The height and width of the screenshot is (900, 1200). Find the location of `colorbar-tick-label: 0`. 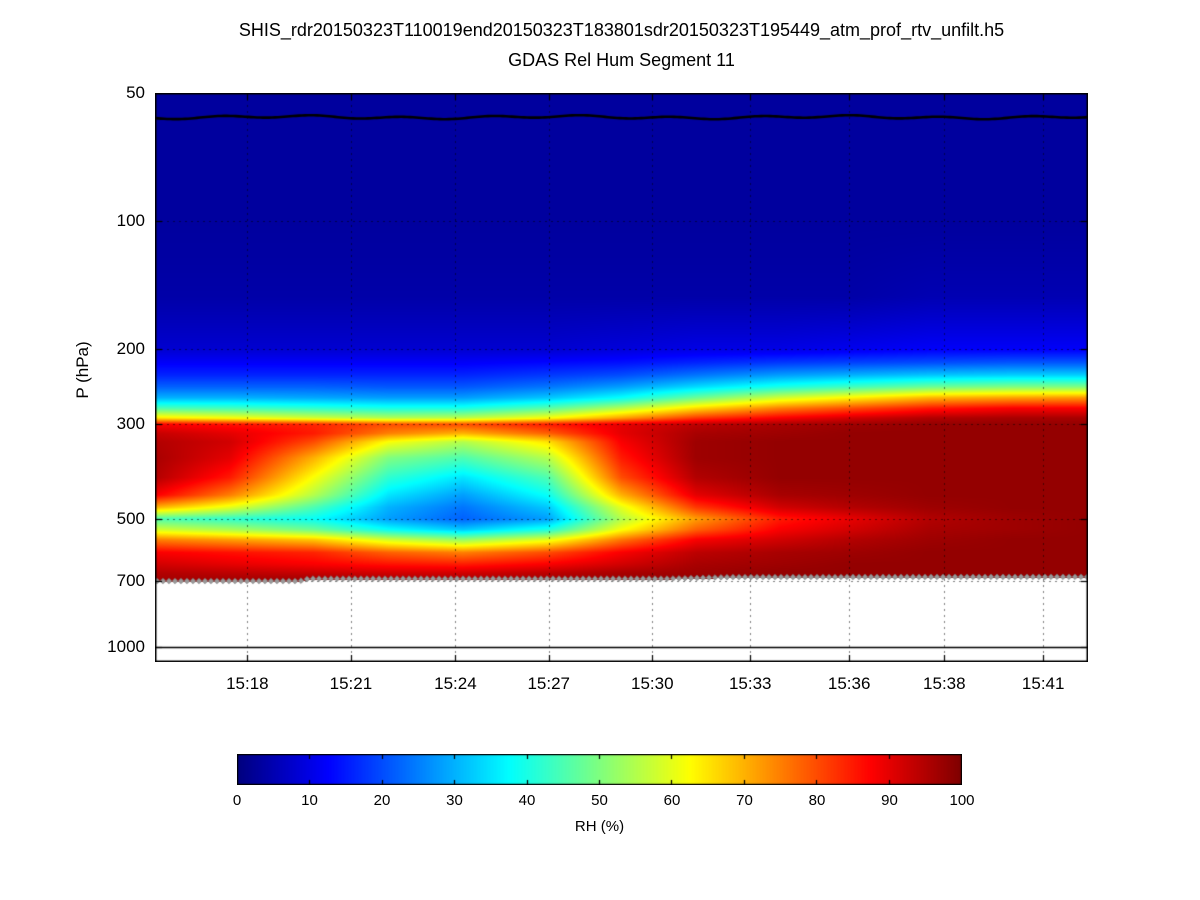

colorbar-tick-label: 0 is located at coordinates (237, 800).